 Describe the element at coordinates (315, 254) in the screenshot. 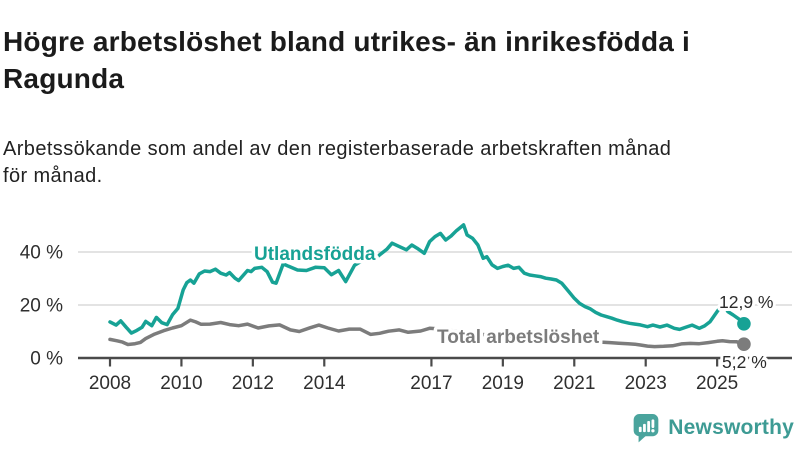

I see `series-label-utlandsfodda: Utlandsfödda` at that location.